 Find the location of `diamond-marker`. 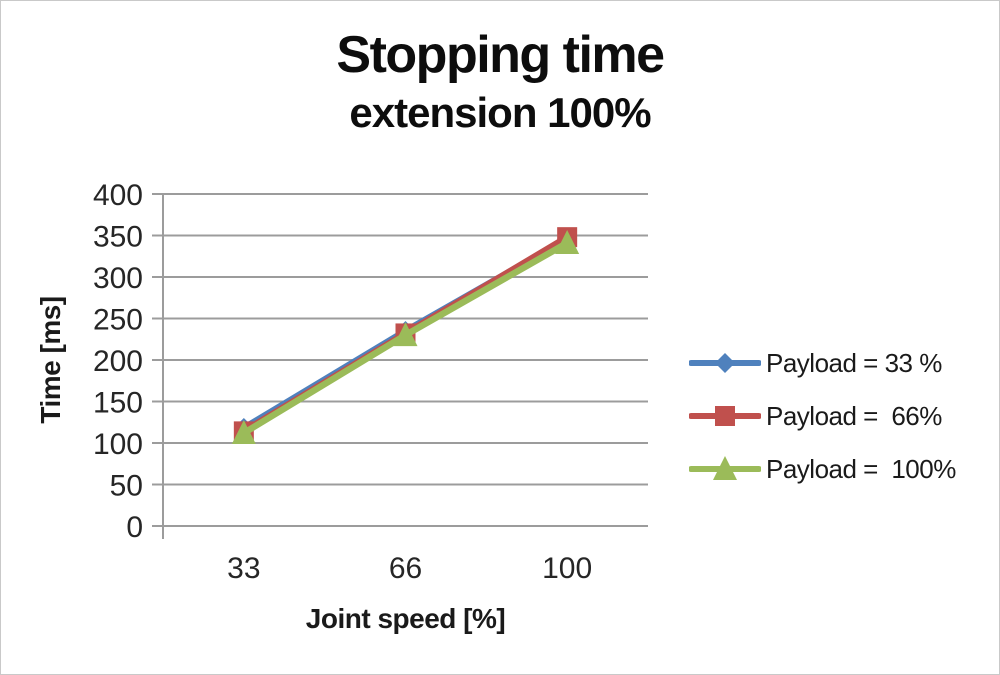

diamond-marker is located at coordinates (725, 363).